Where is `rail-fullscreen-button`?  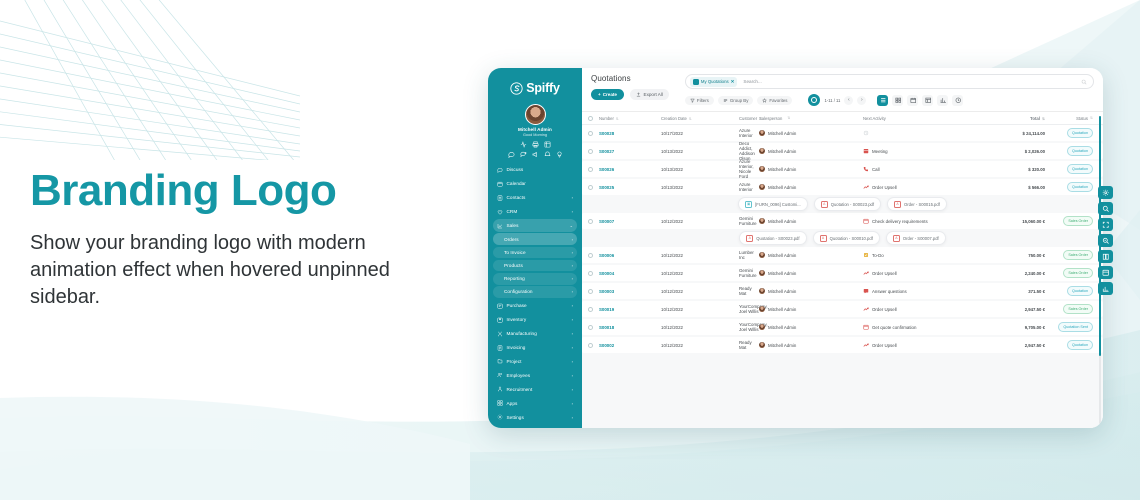 rail-fullscreen-button is located at coordinates (1105, 224).